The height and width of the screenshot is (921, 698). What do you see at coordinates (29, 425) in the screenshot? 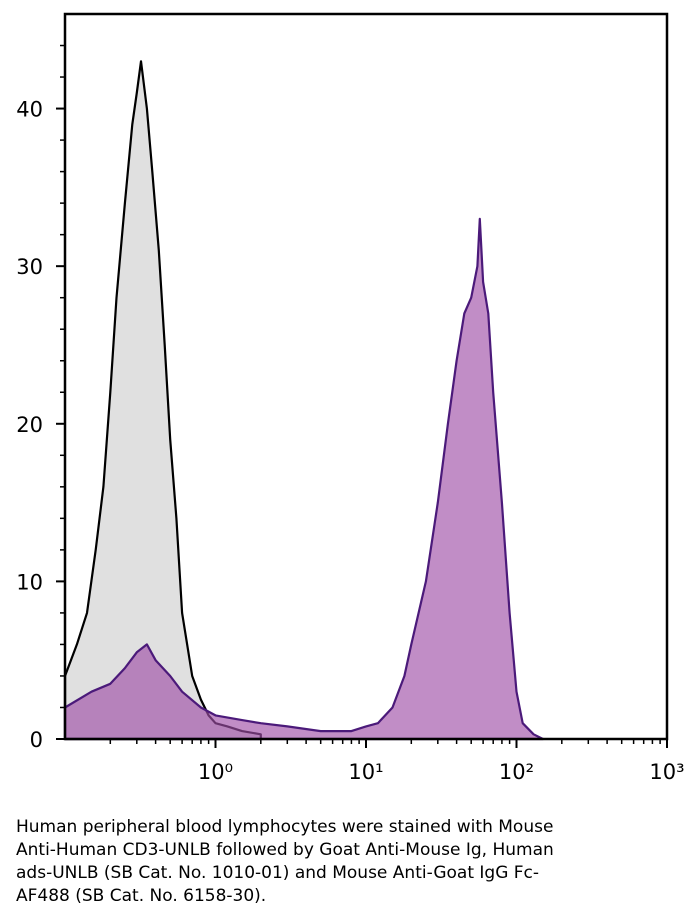
I see `y-tick-label: 20` at bounding box center [29, 425].